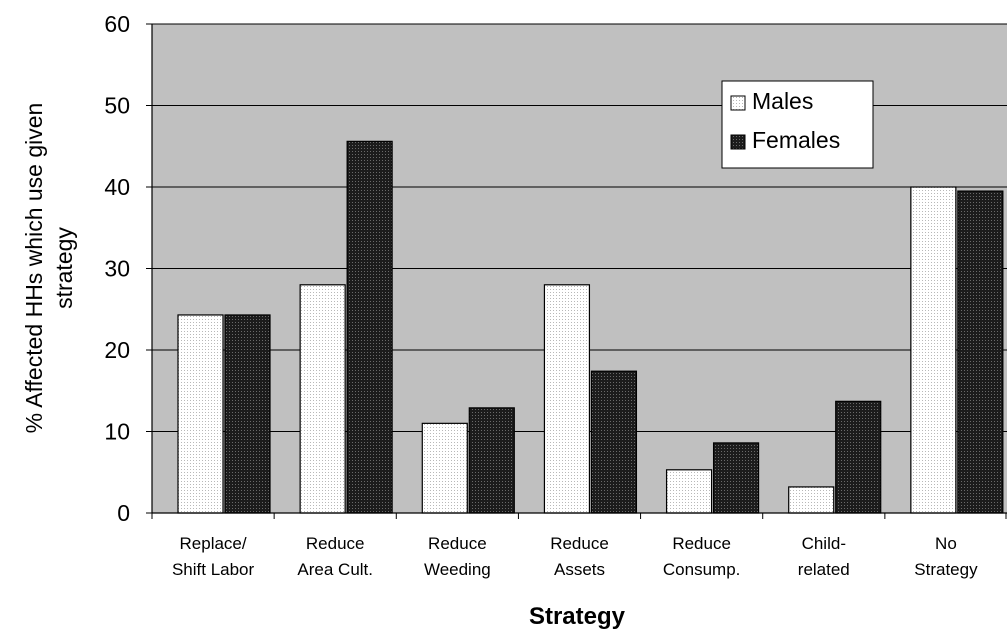 The height and width of the screenshot is (637, 1007). I want to click on y-tick-label: 50, so click(117, 106).